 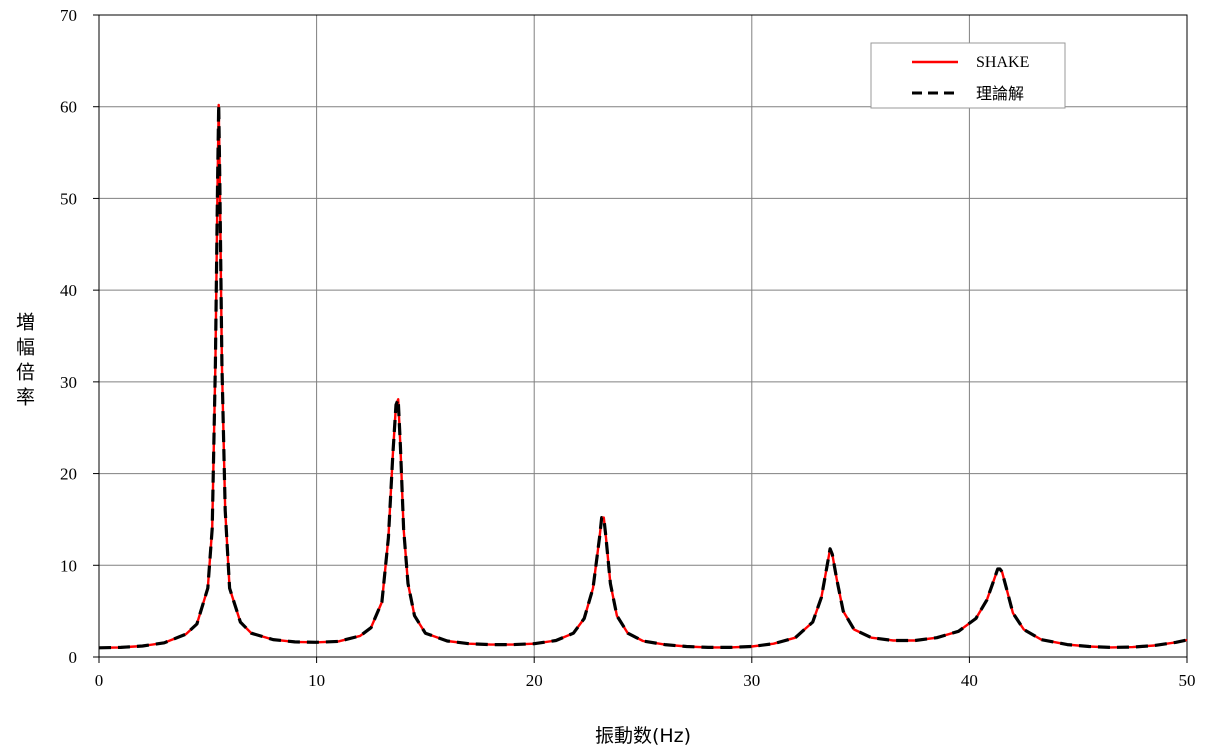 What do you see at coordinates (316, 680) in the screenshot?
I see `x-tick-label: 10` at bounding box center [316, 680].